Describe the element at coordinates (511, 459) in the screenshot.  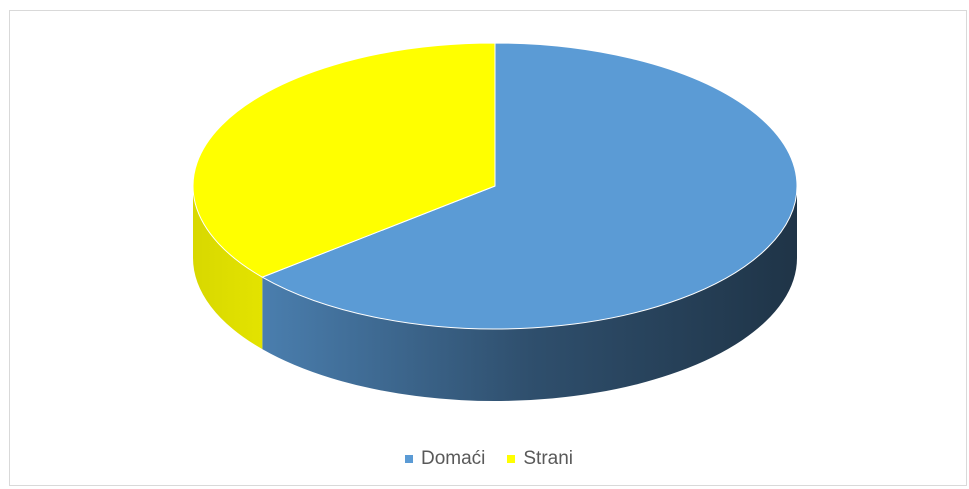
I see `legend-swatch-strani` at that location.